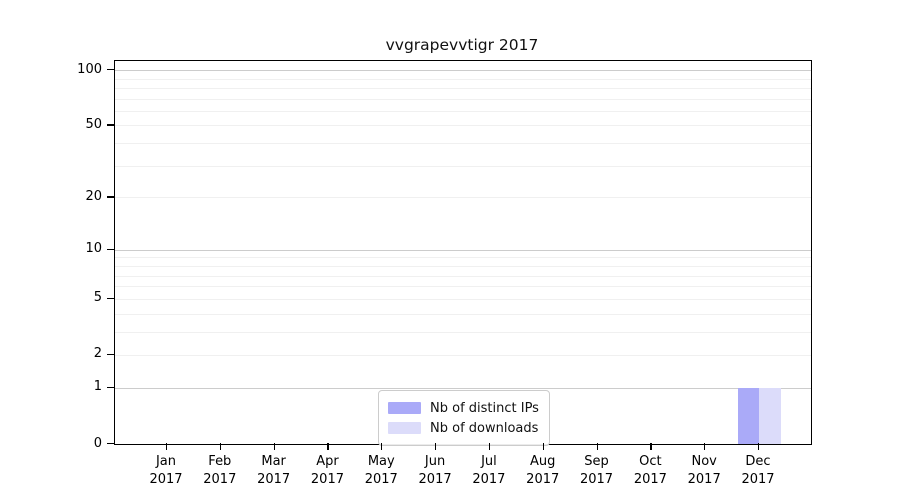 The image size is (900, 500). I want to click on x-tick-label: Aug 2017, so click(543, 471).